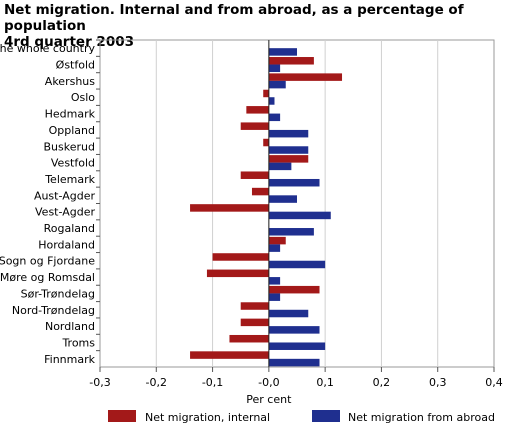  What do you see at coordinates (70, 359) in the screenshot?
I see `category-label: Finnmark` at bounding box center [70, 359].